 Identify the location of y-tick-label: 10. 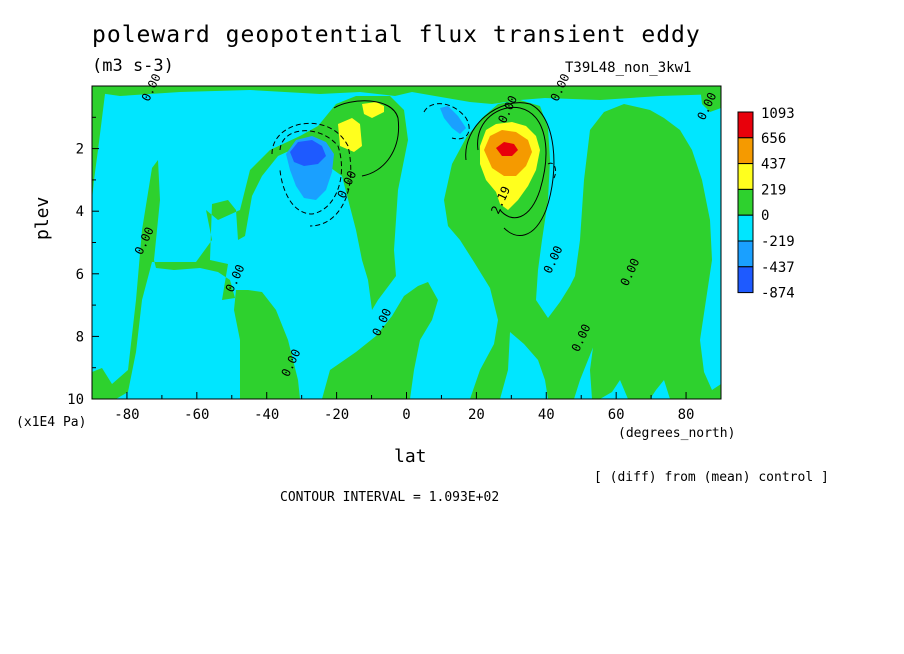
(75, 400).